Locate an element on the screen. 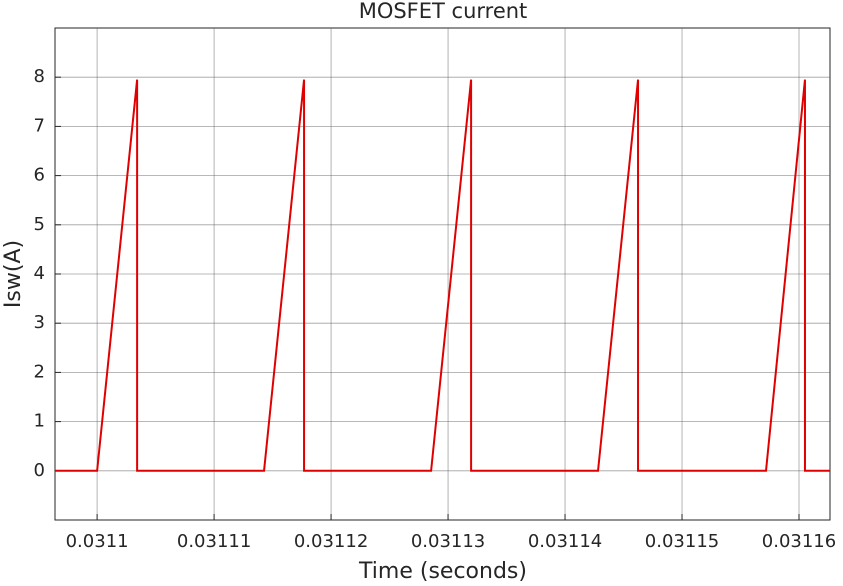  y-tick-label: 1 is located at coordinates (39, 421).